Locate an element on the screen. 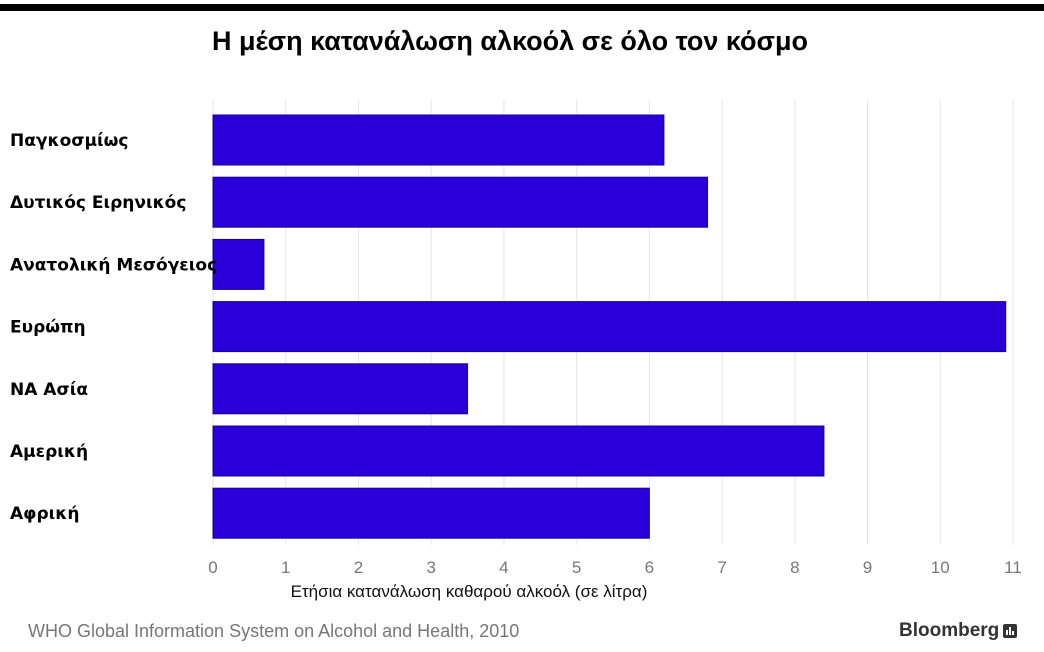  brand-name: Bloomberg is located at coordinates (949, 630).